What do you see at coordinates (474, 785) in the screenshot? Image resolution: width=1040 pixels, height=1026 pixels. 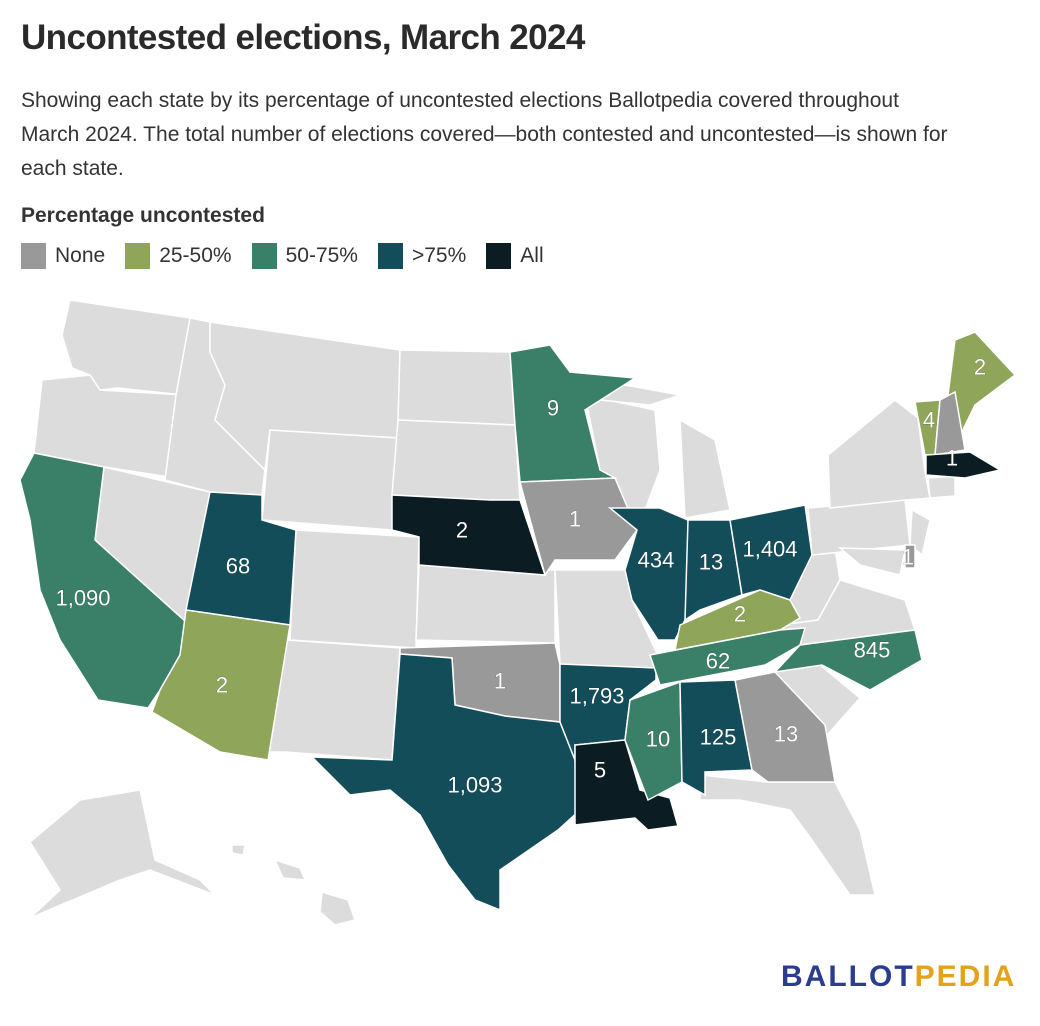 I see `state-label-texas: 1,093` at bounding box center [474, 785].